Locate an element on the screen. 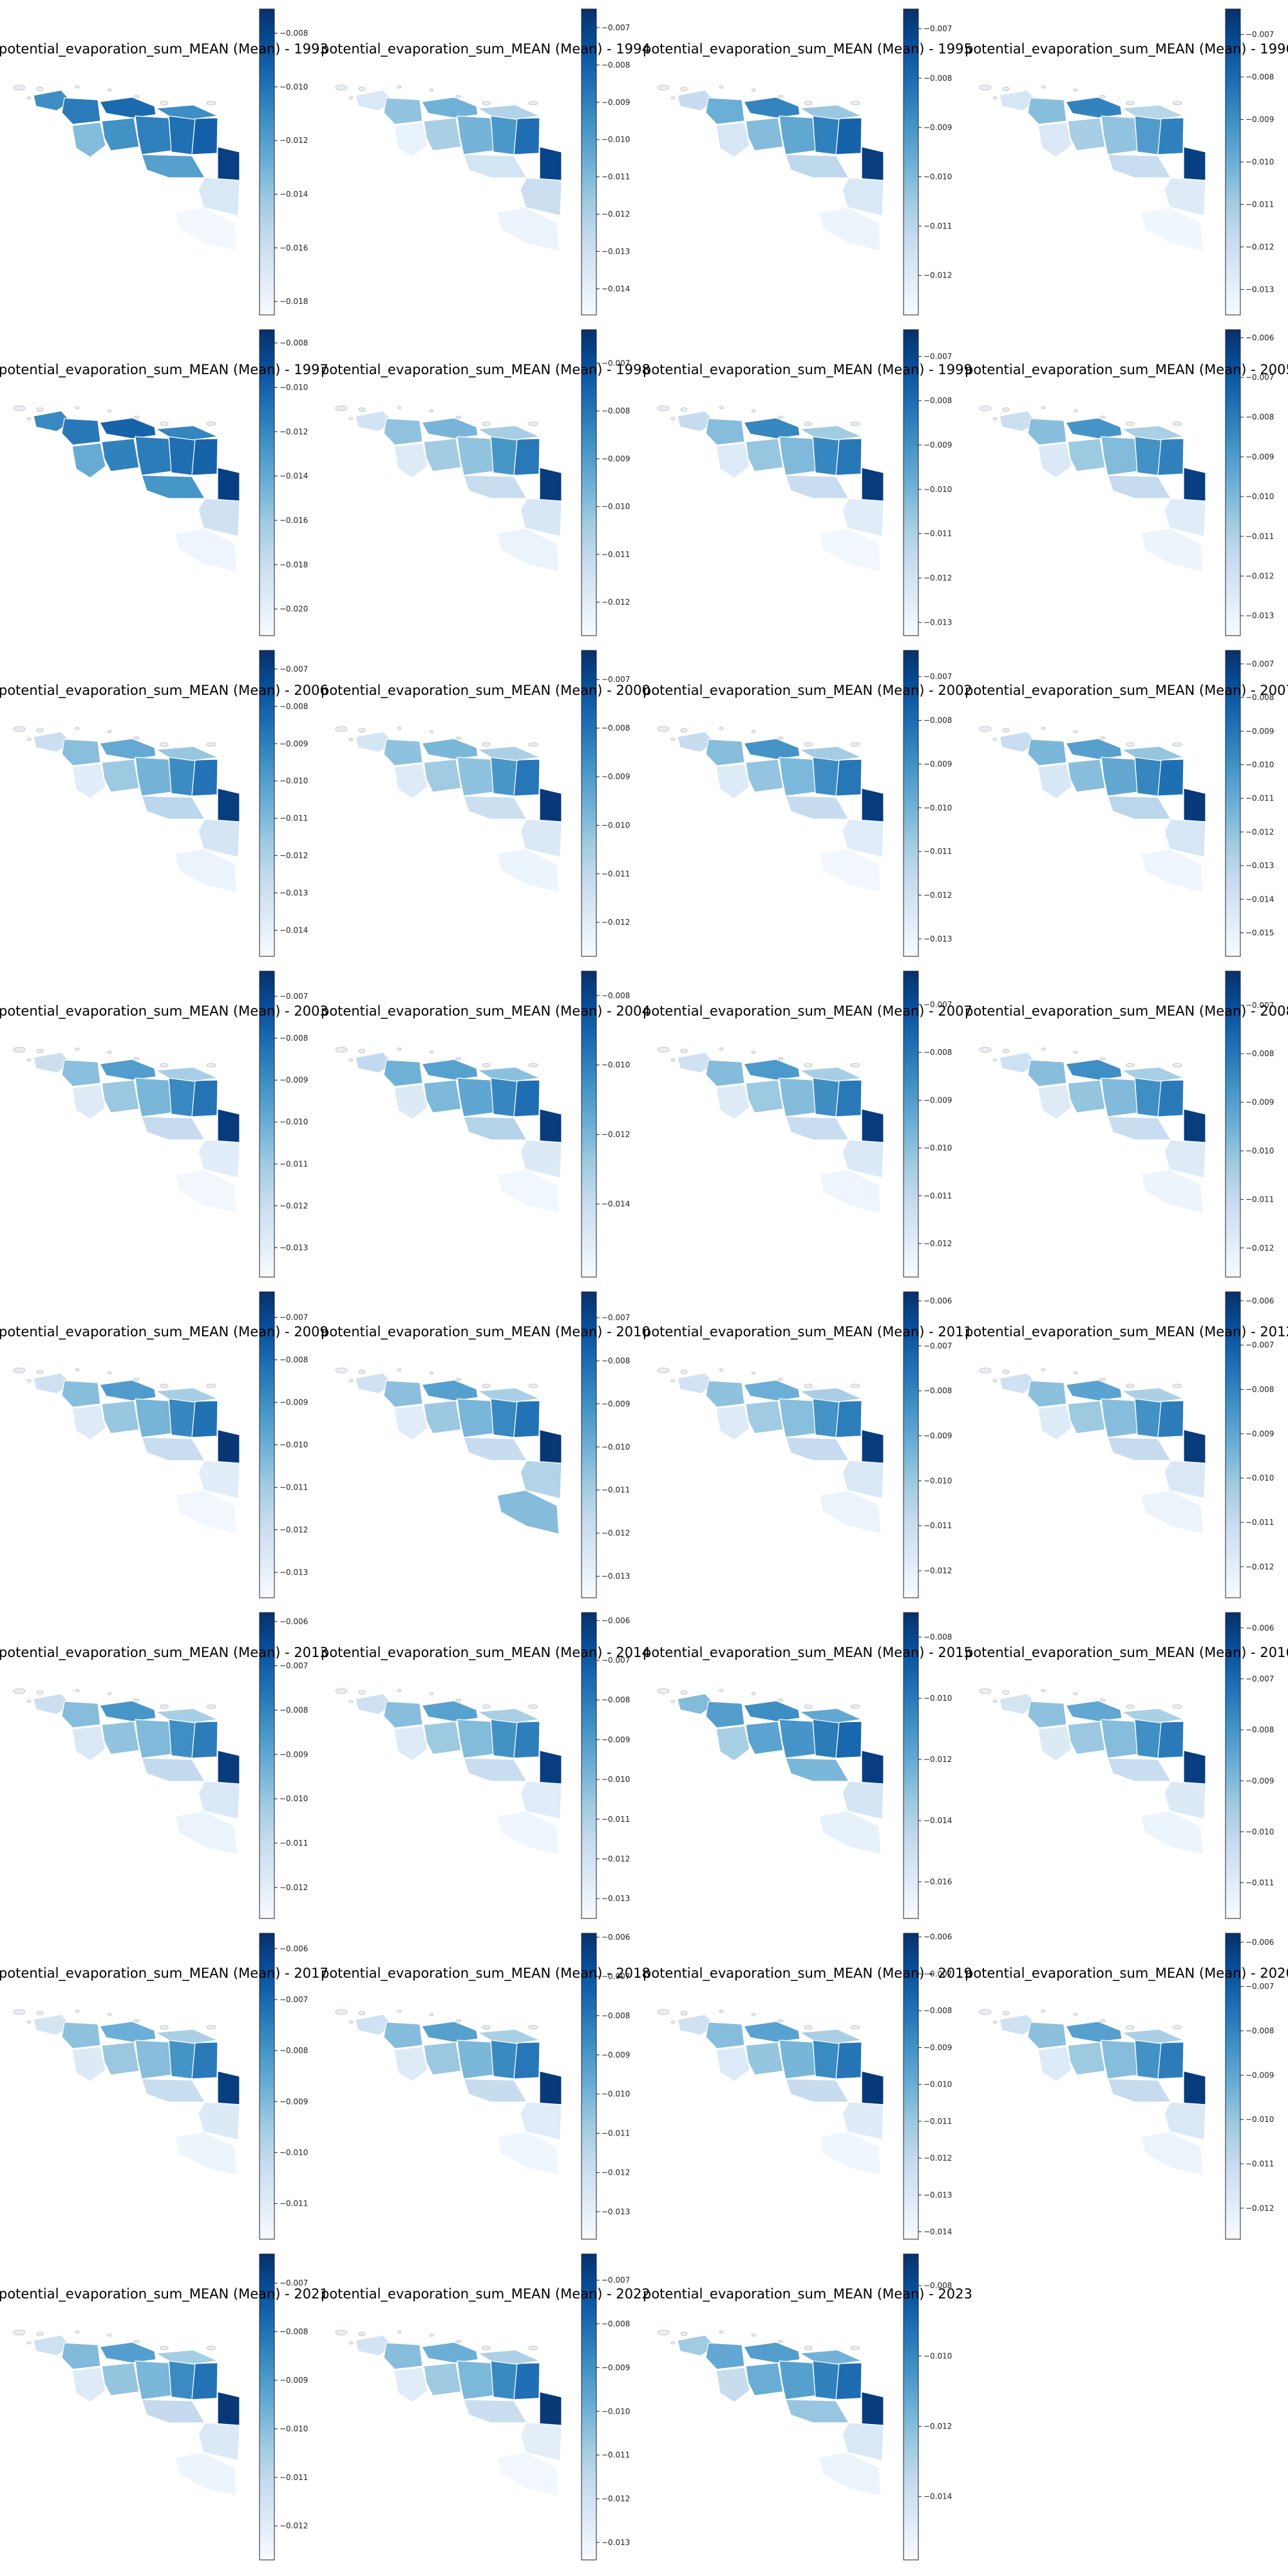 This screenshot has width=1288, height=2576. colorbar: −0.008 −0.010 −0.012 −0.014 is located at coordinates (927, 2407).